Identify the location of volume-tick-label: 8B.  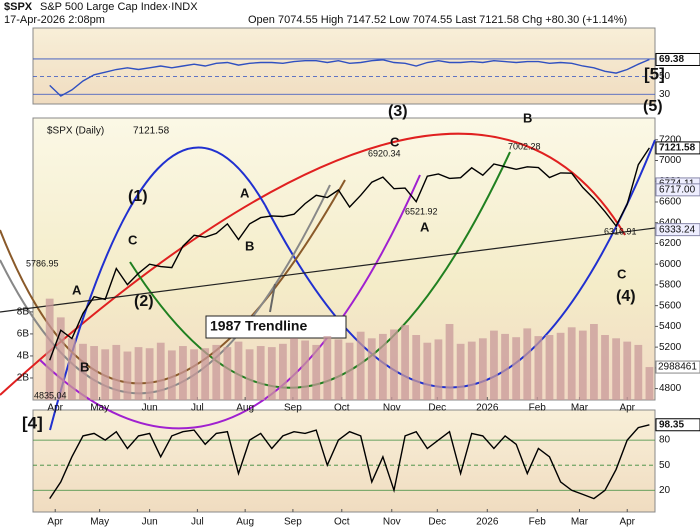
(23, 312).